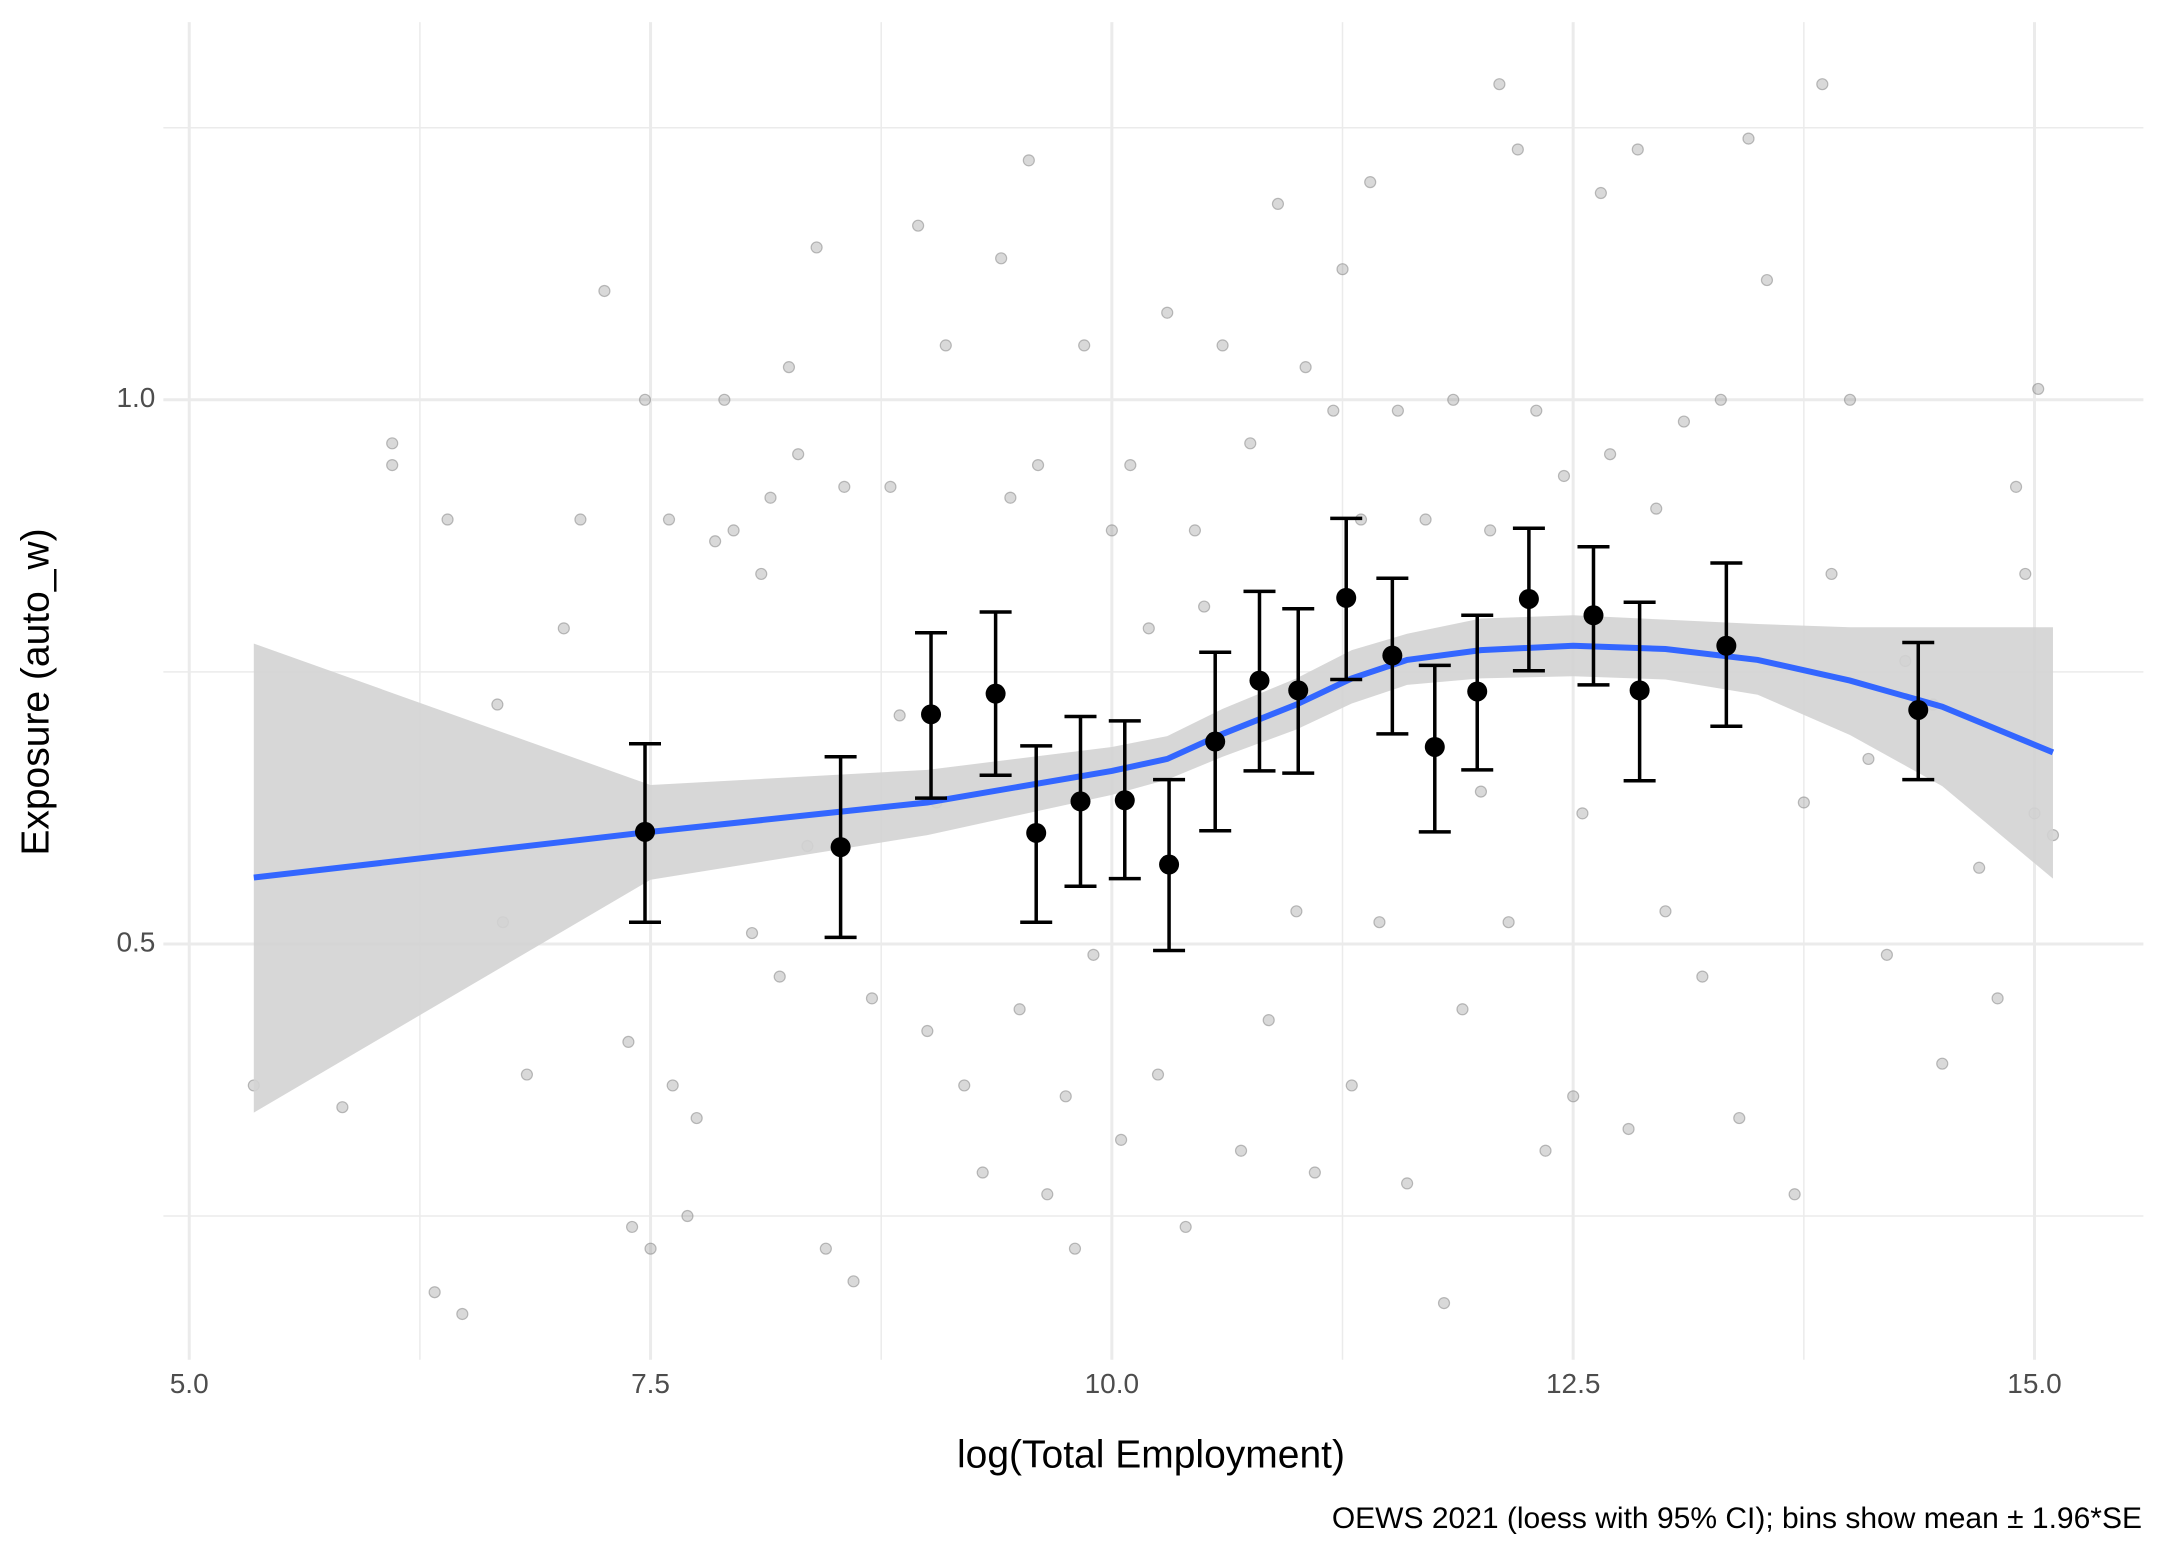 The width and height of the screenshot is (2160, 1560). Describe the element at coordinates (1151, 1454) in the screenshot. I see `x-axis-title: log(Total Employment)` at that location.